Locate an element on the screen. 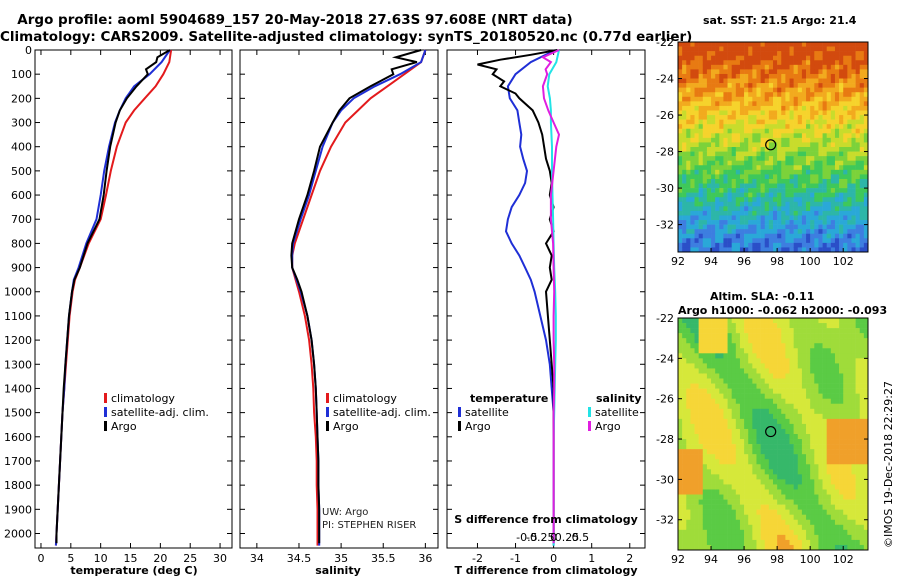  legend-label: Argo is located at coordinates (608, 426).